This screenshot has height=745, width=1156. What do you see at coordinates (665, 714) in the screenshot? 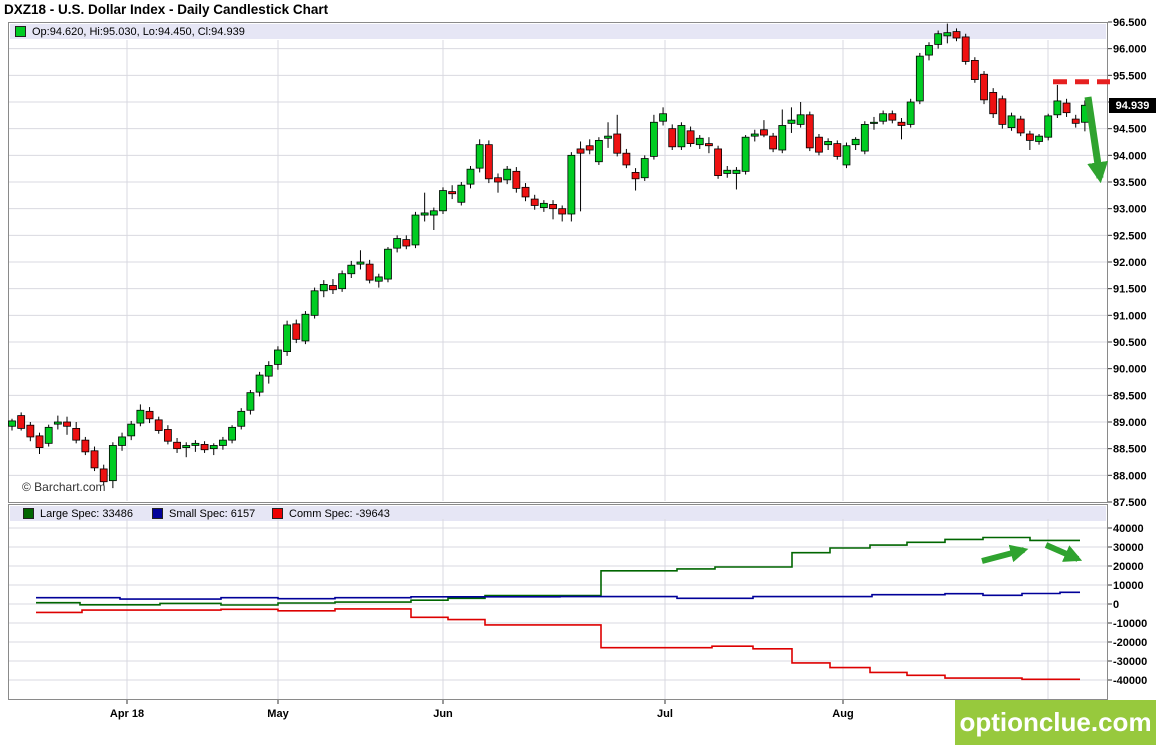
I see `x-axis-label: Jul` at bounding box center [665, 714].